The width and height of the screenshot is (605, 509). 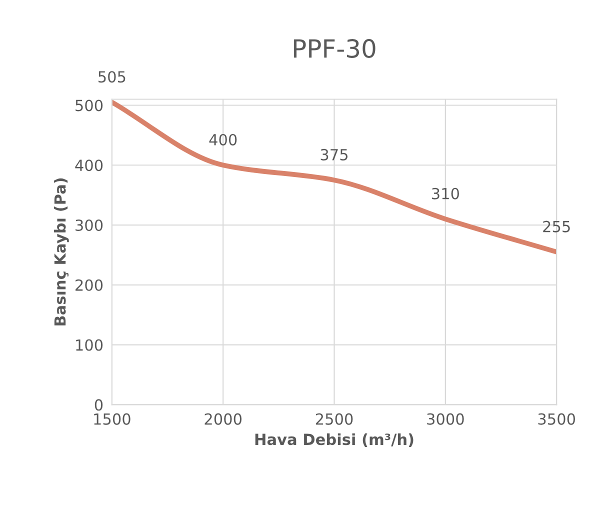 I want to click on y-axis-title: Basınç Kaybı (Pa), so click(x=61, y=252).